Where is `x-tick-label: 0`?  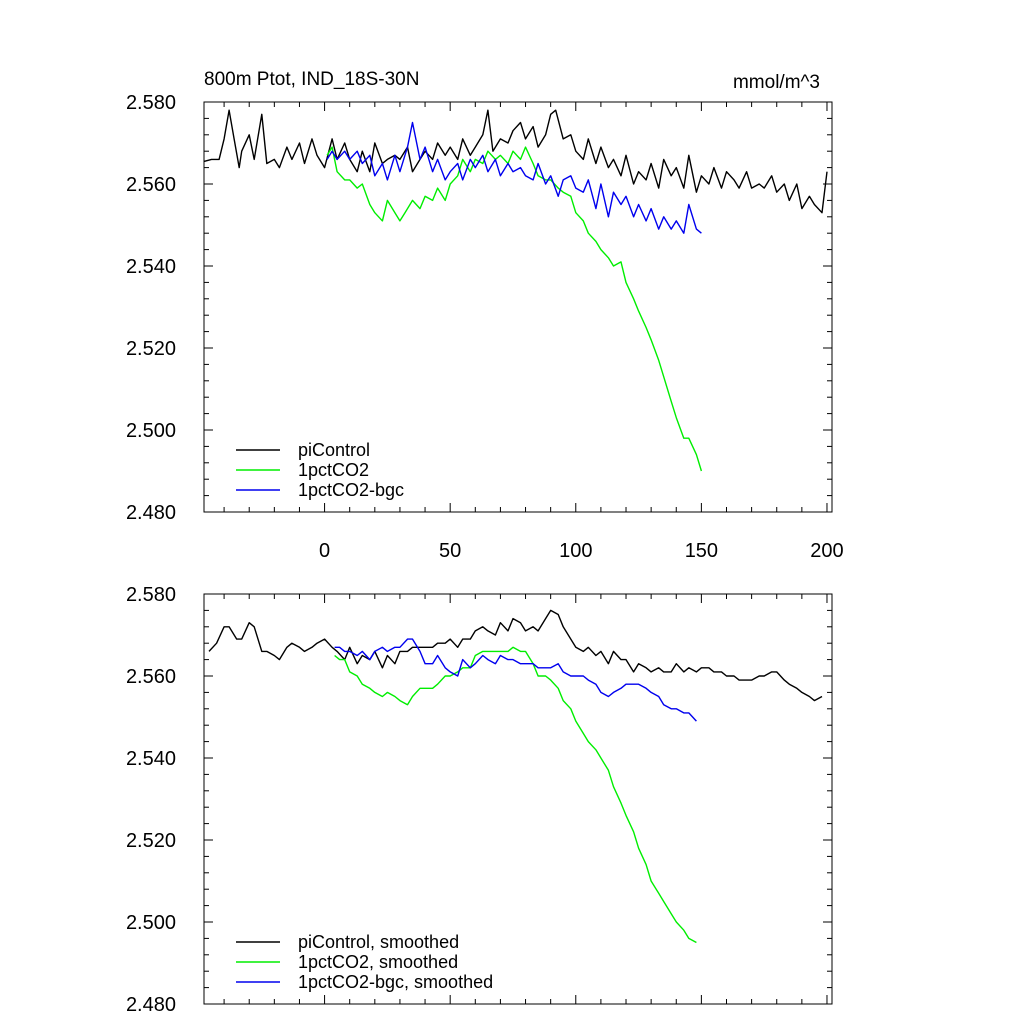
x-tick-label: 0 is located at coordinates (324, 551).